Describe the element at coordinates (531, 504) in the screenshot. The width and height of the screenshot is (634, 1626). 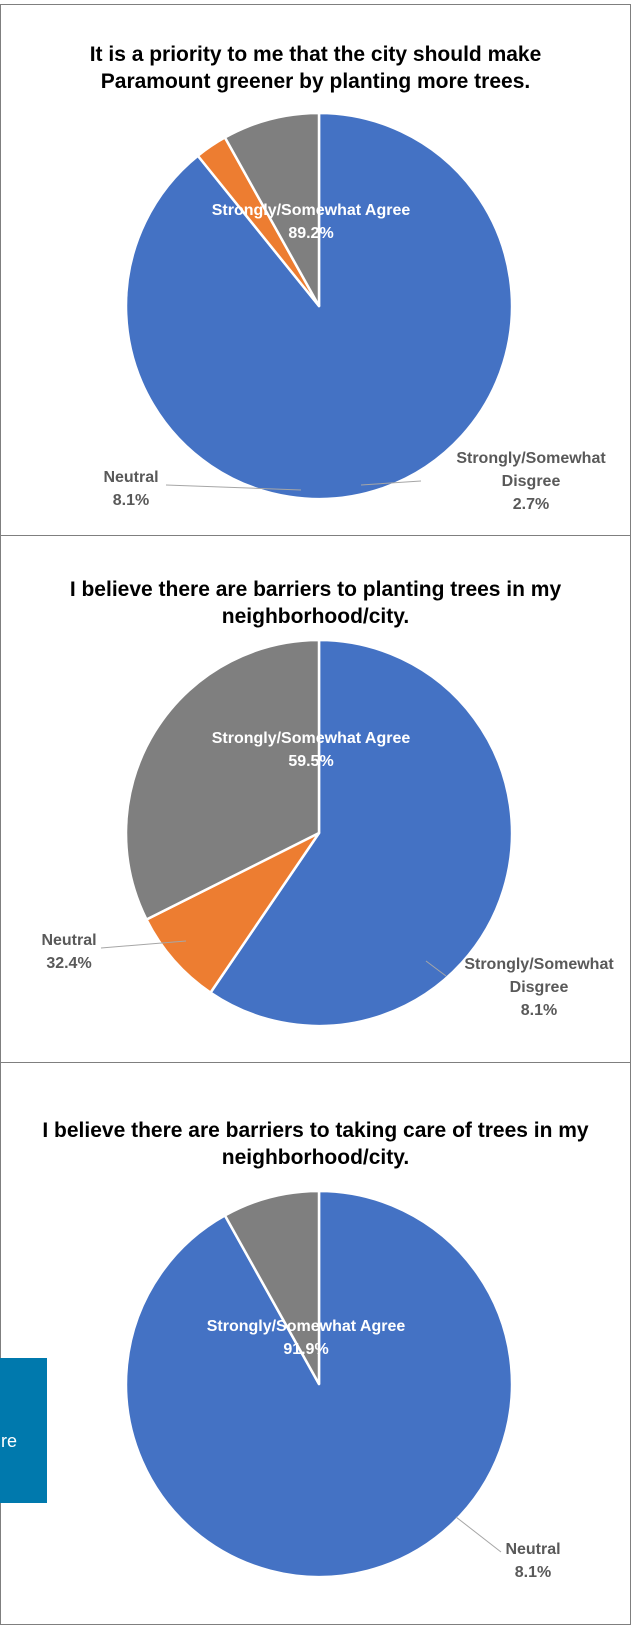
I see `data-label-value: 2.7%` at that location.